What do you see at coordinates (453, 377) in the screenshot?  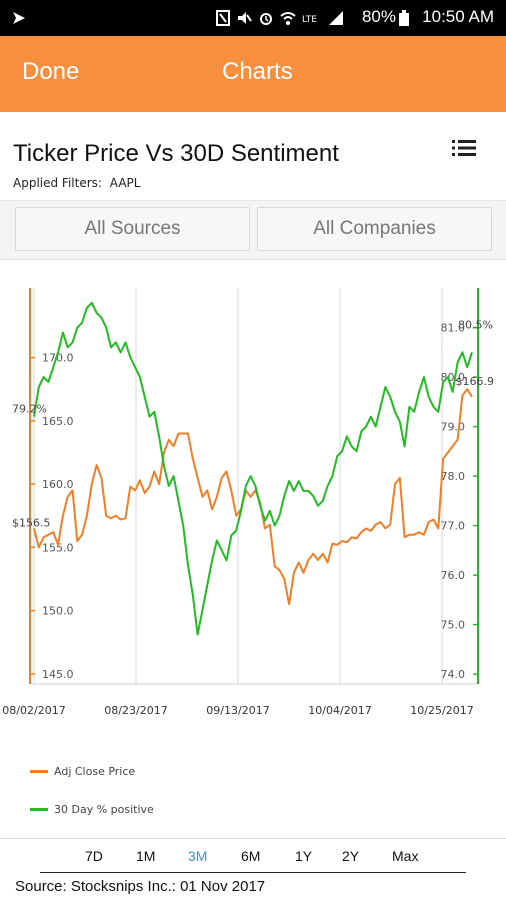 I see `right-tick-label: 80.0` at bounding box center [453, 377].